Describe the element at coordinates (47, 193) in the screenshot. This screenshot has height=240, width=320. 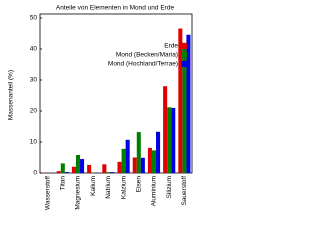
I see `x-tick-label: Wasserstoff` at that location.